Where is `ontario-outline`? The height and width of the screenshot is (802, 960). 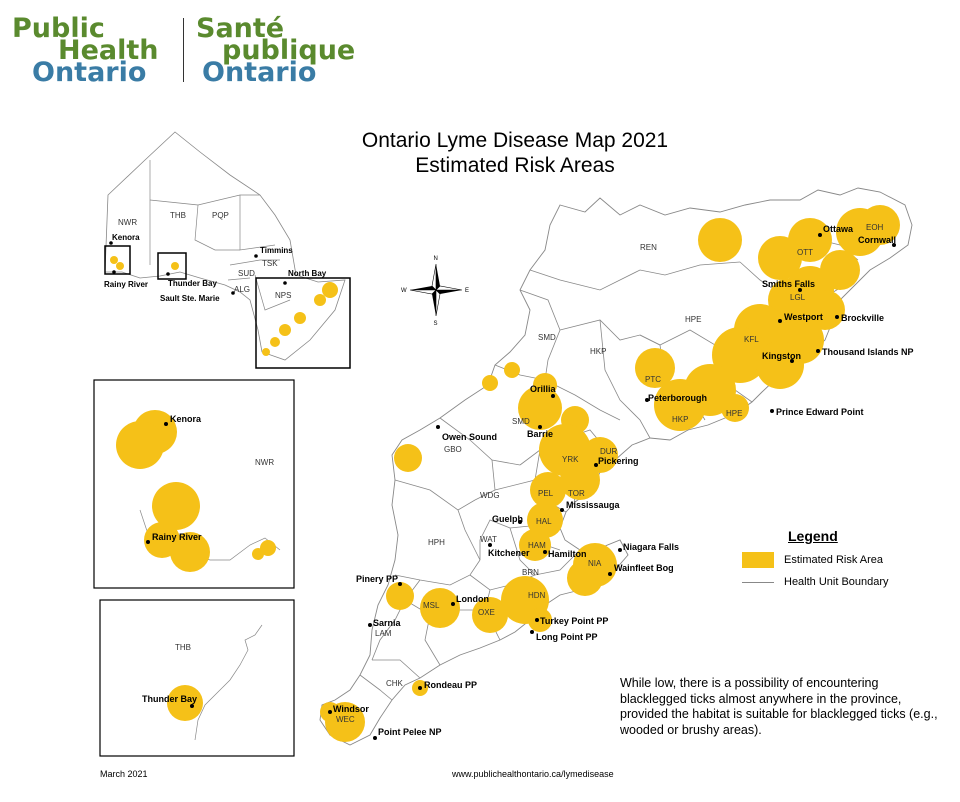 ontario-outline is located at coordinates (225, 246).